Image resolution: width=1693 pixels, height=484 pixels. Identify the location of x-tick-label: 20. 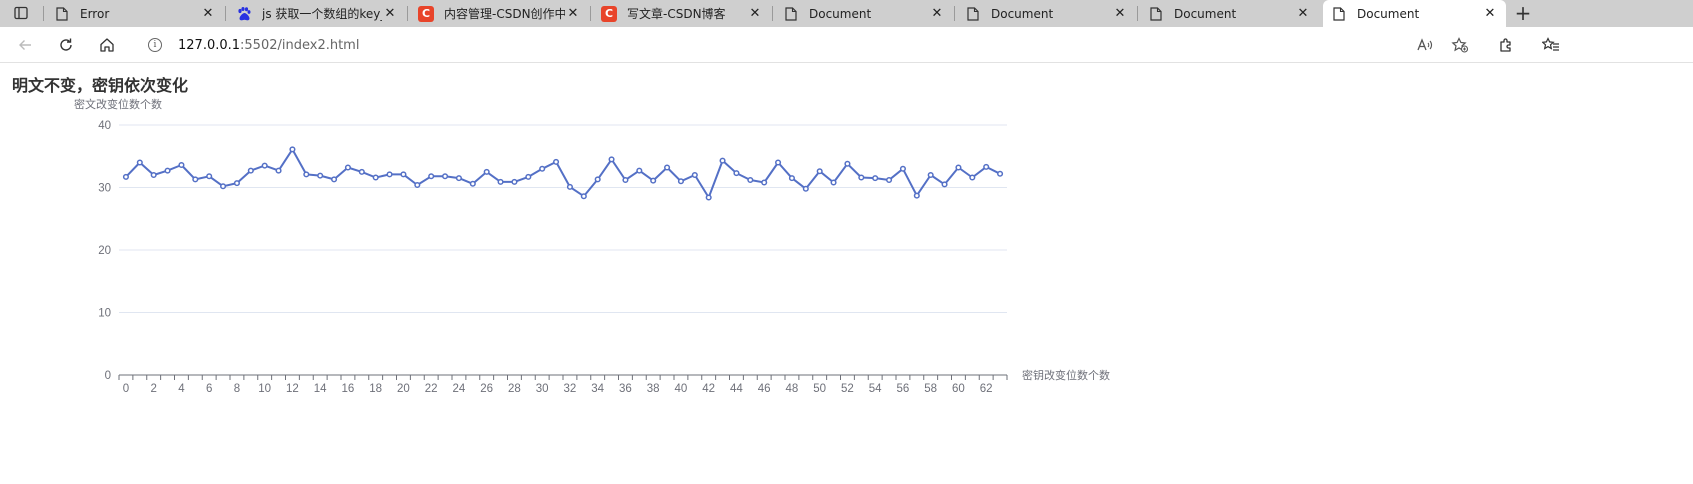
(403, 389).